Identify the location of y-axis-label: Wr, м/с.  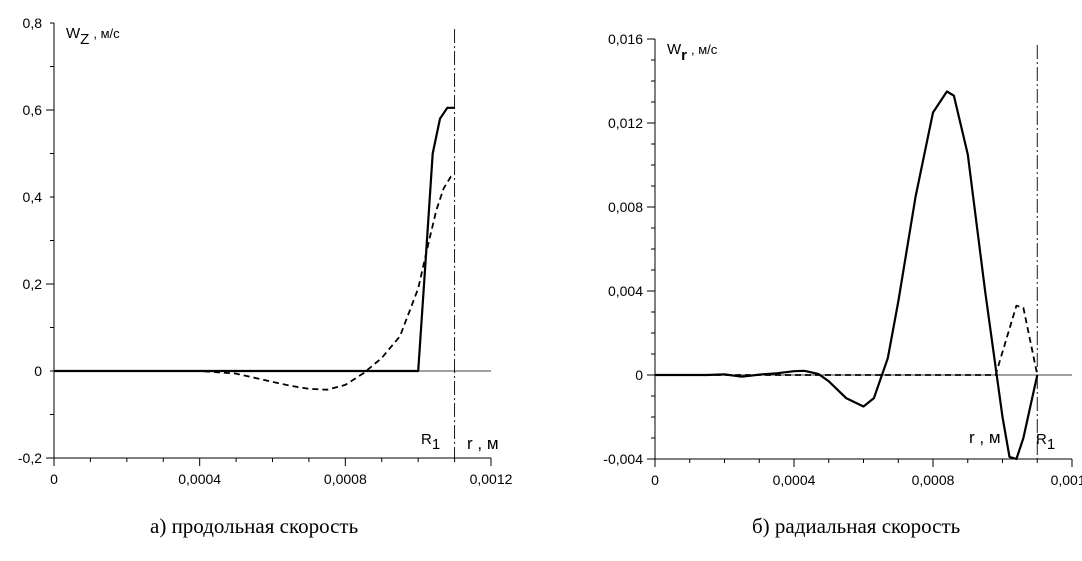
(692, 52).